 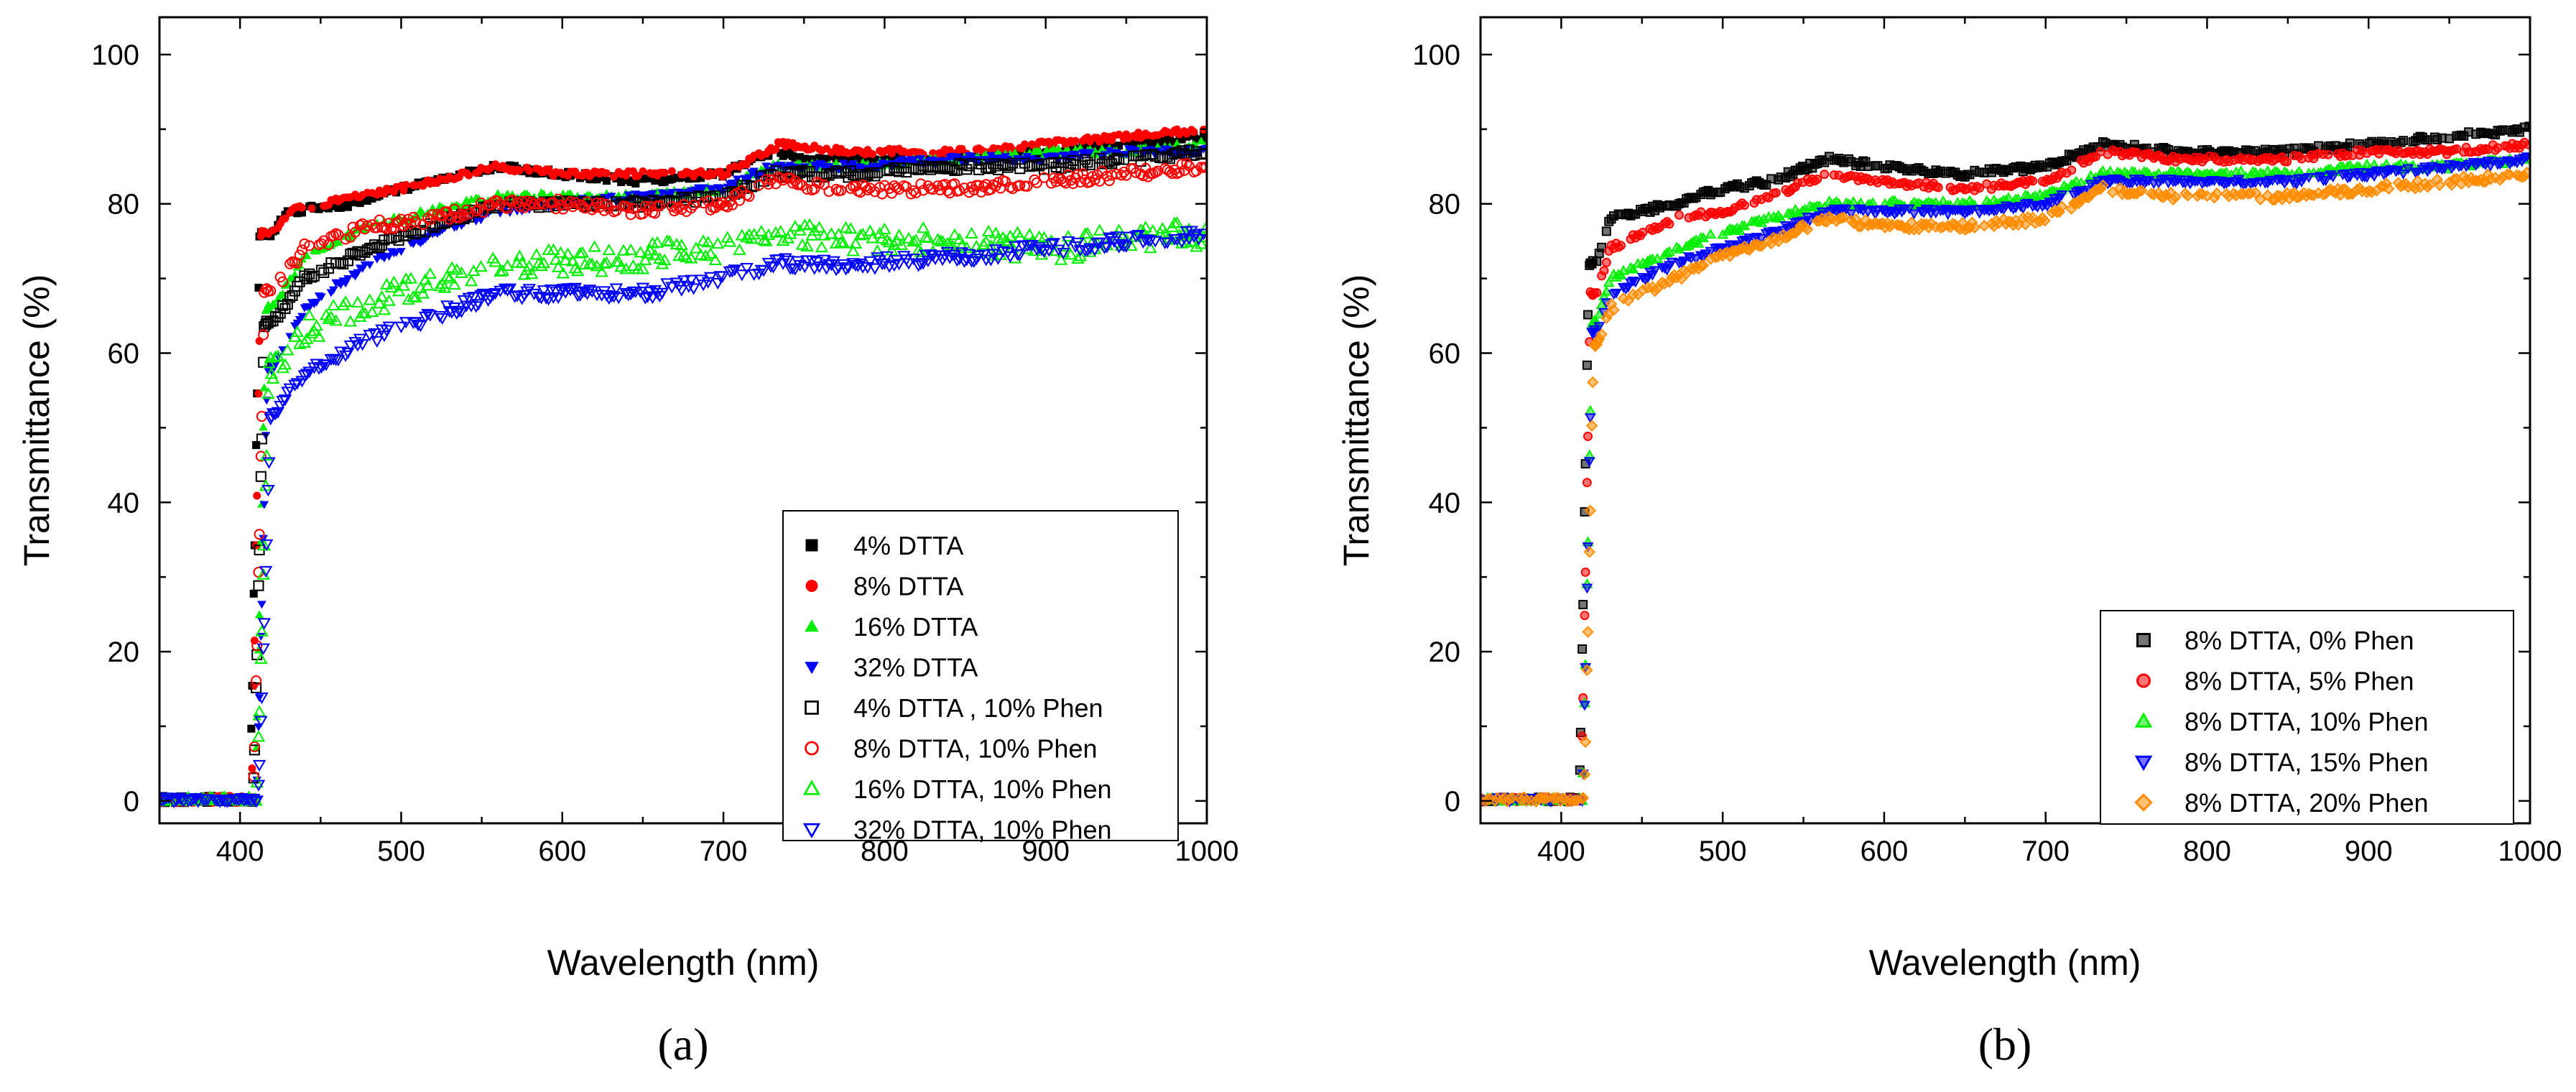 I want to click on panel-a-y-tick-label: 0, so click(x=131, y=802).